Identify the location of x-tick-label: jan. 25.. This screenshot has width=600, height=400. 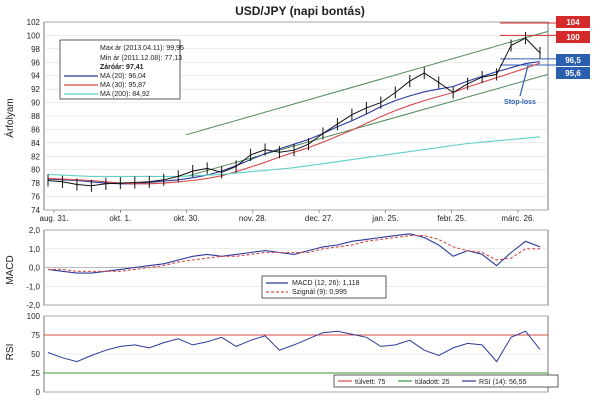
(384, 218).